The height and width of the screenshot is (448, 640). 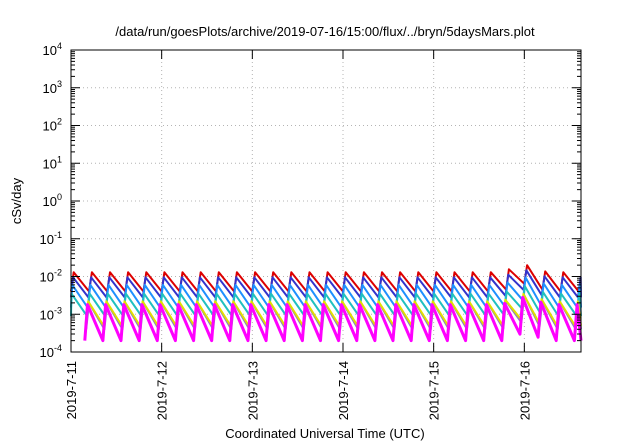 What do you see at coordinates (51, 351) in the screenshot?
I see `y-tick-label: 10⁻⁴` at bounding box center [51, 351].